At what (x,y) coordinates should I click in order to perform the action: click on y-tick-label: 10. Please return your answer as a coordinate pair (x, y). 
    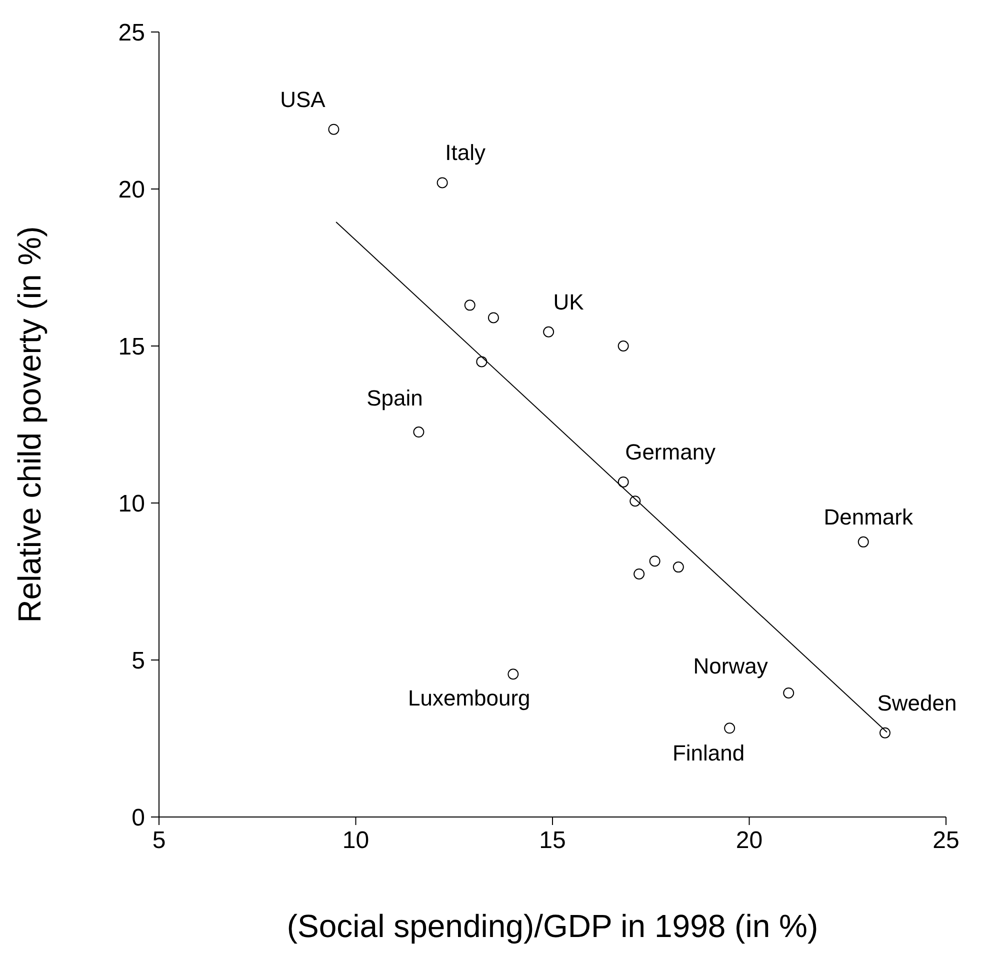
    Looking at the image, I should click on (131, 504).